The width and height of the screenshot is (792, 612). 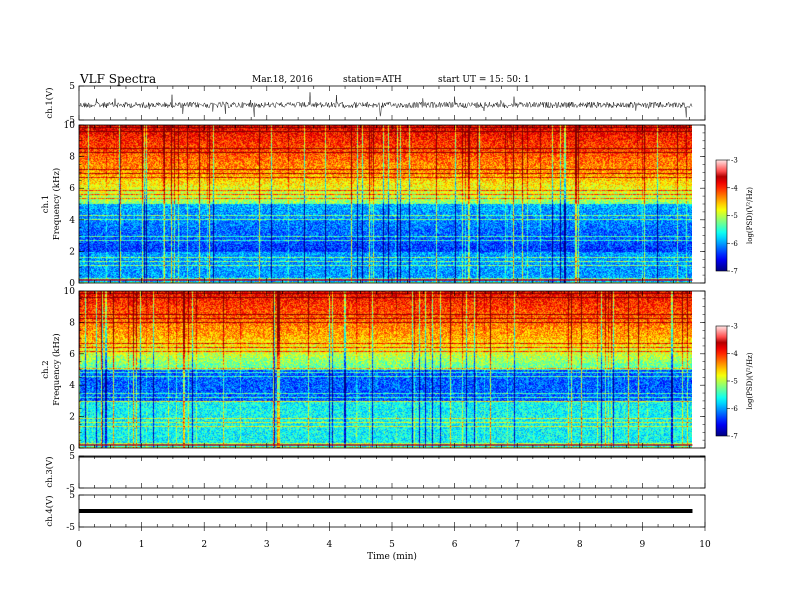 What do you see at coordinates (705, 545) in the screenshot?
I see `x-tick-label: 10` at bounding box center [705, 545].